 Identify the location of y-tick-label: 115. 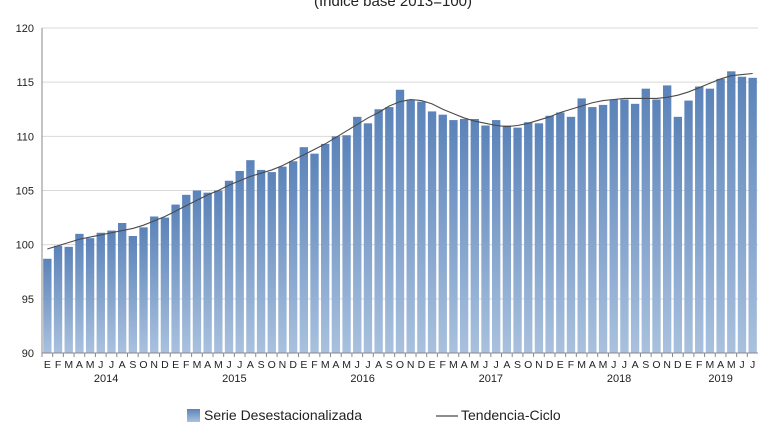
(25, 83).